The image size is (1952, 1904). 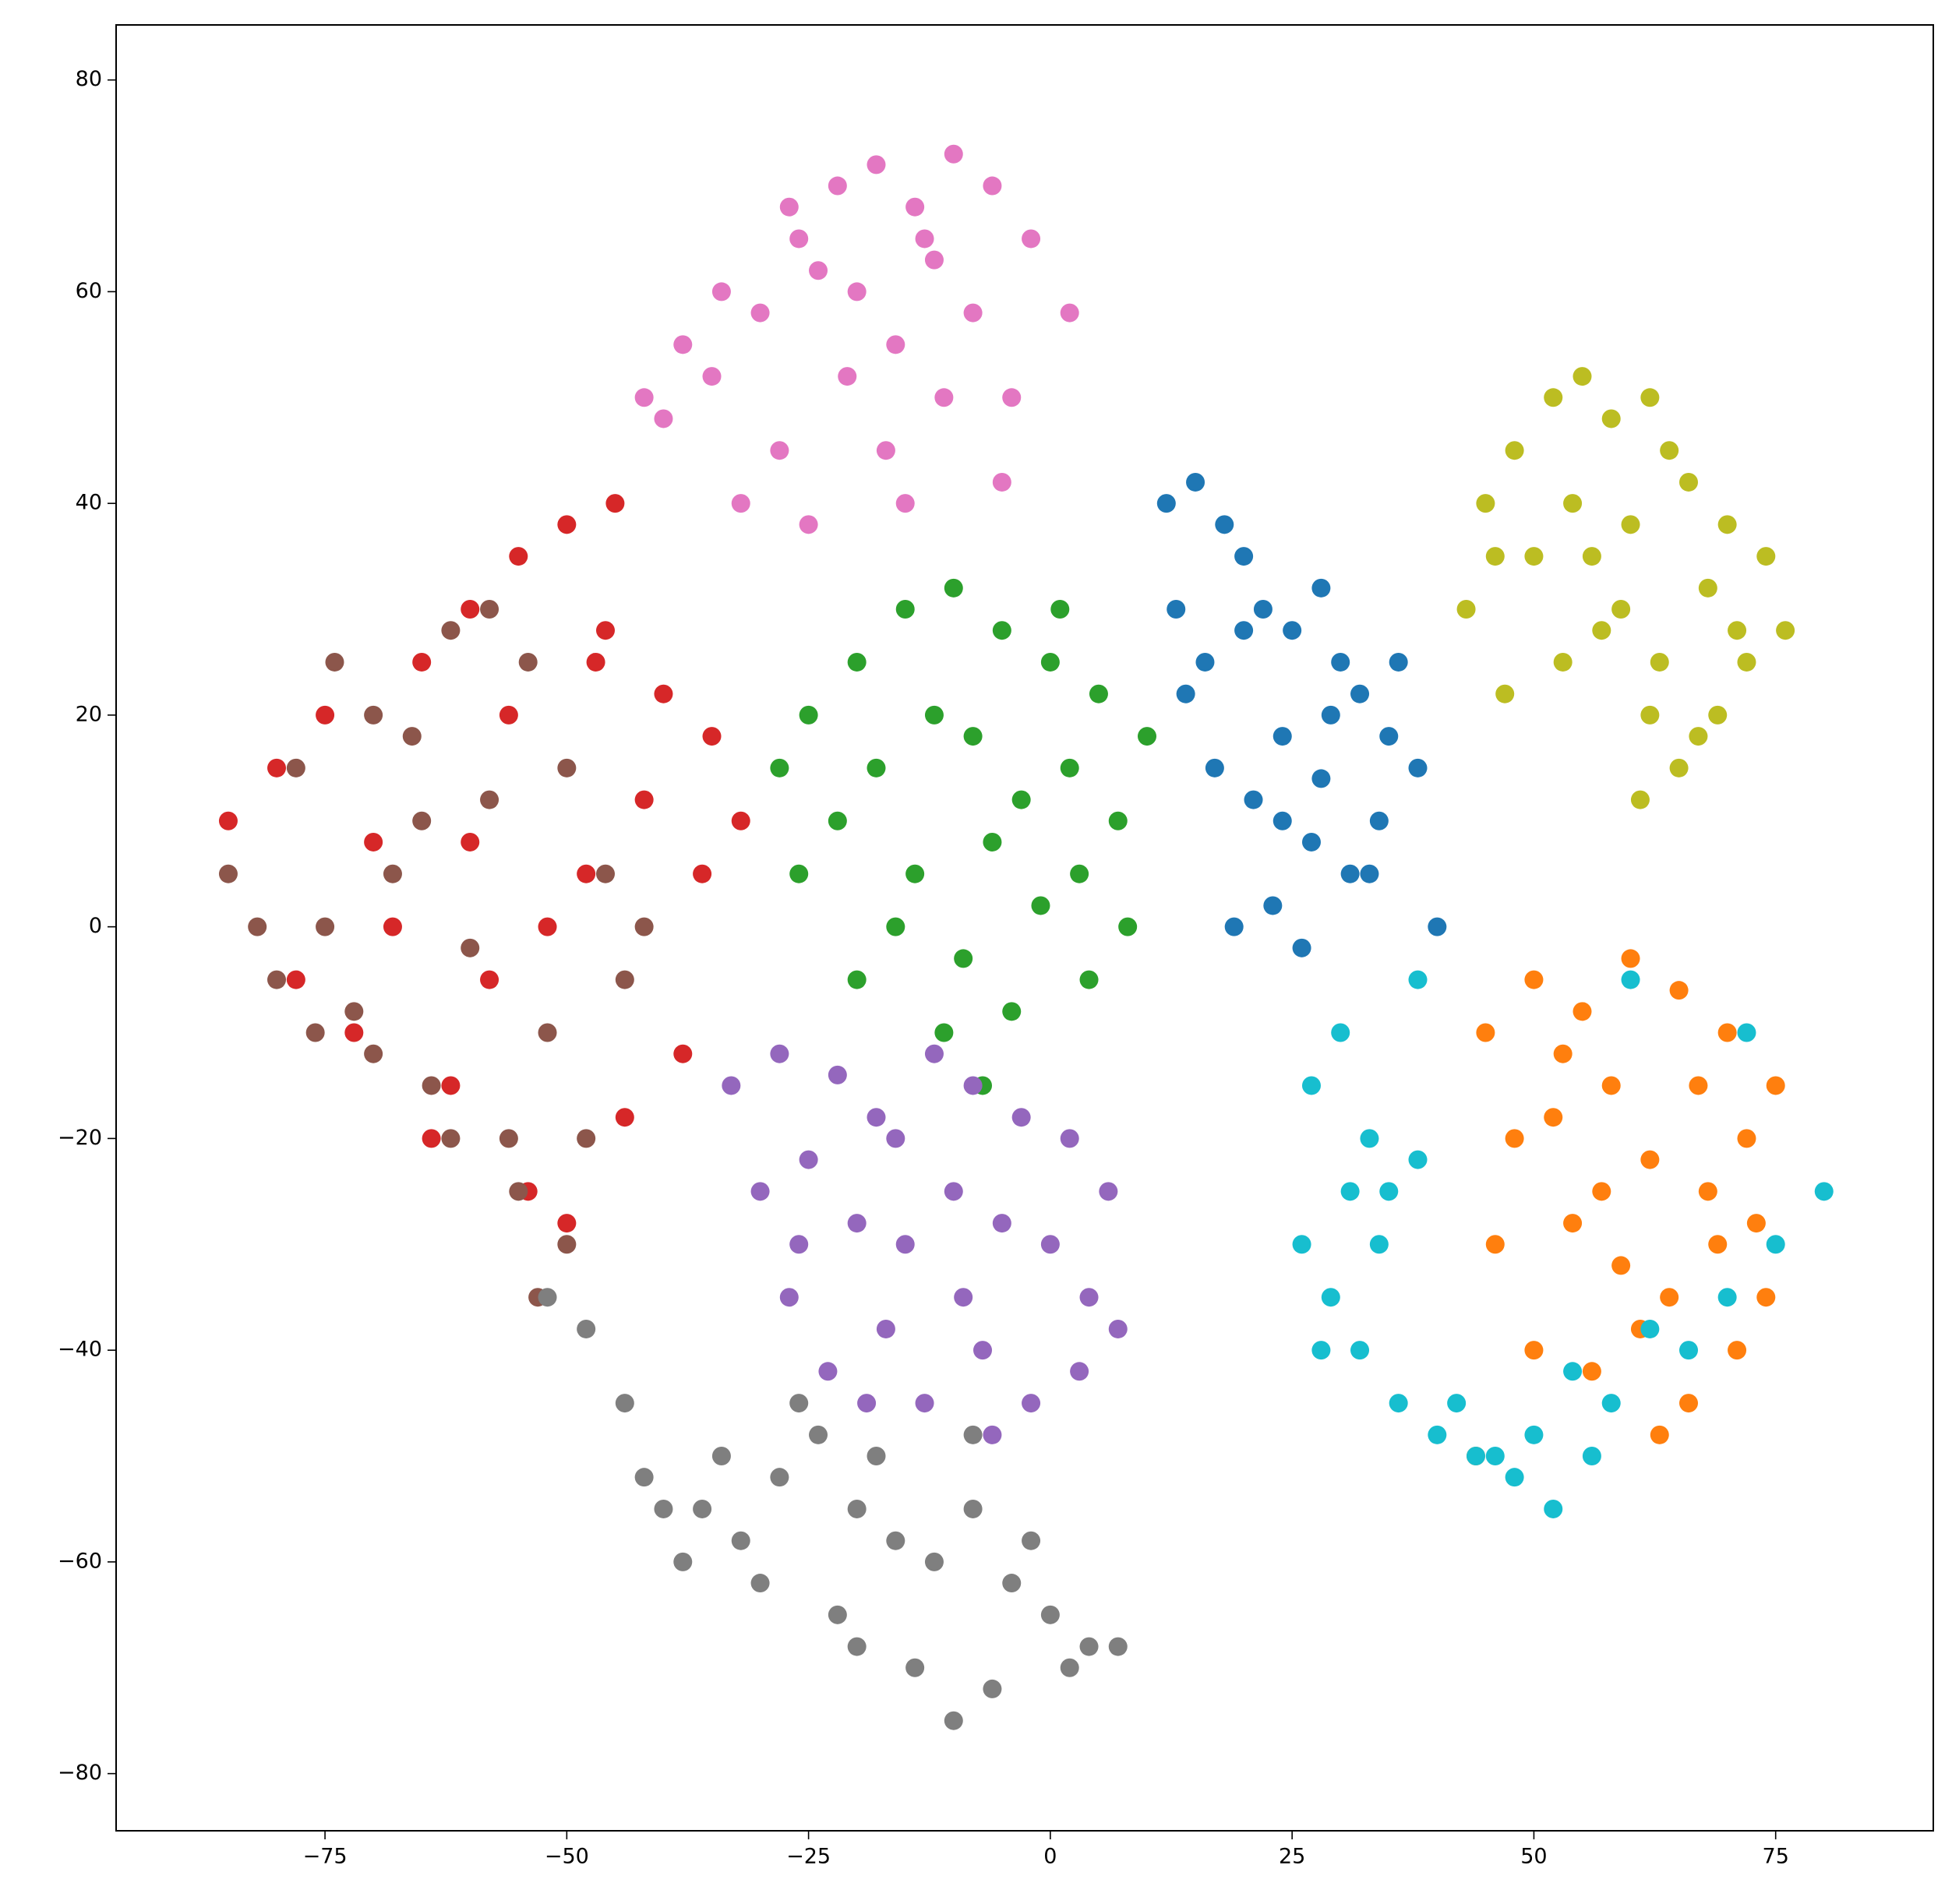 I want to click on x-tick-label: 0, so click(x=1050, y=1857).